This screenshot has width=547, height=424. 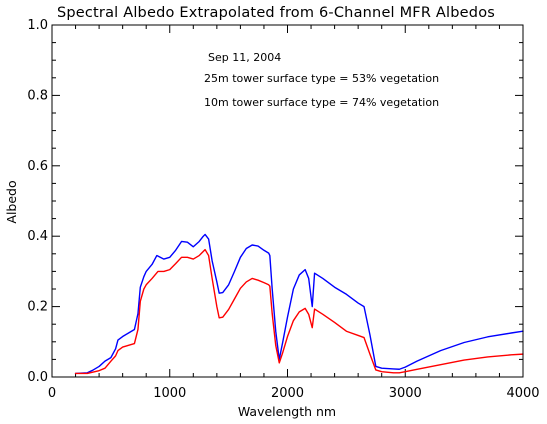 I want to click on x-axis-label: Wavelength nm, so click(x=287, y=411).